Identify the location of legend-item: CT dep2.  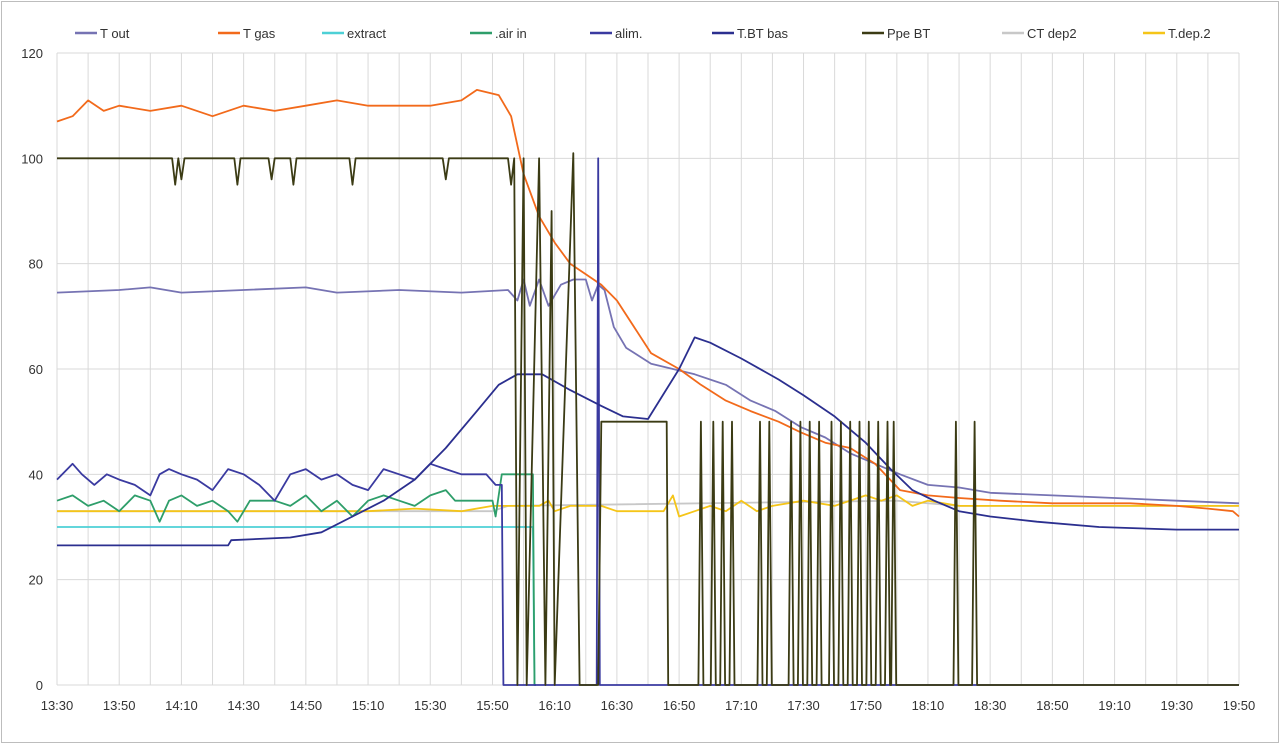
(1039, 33).